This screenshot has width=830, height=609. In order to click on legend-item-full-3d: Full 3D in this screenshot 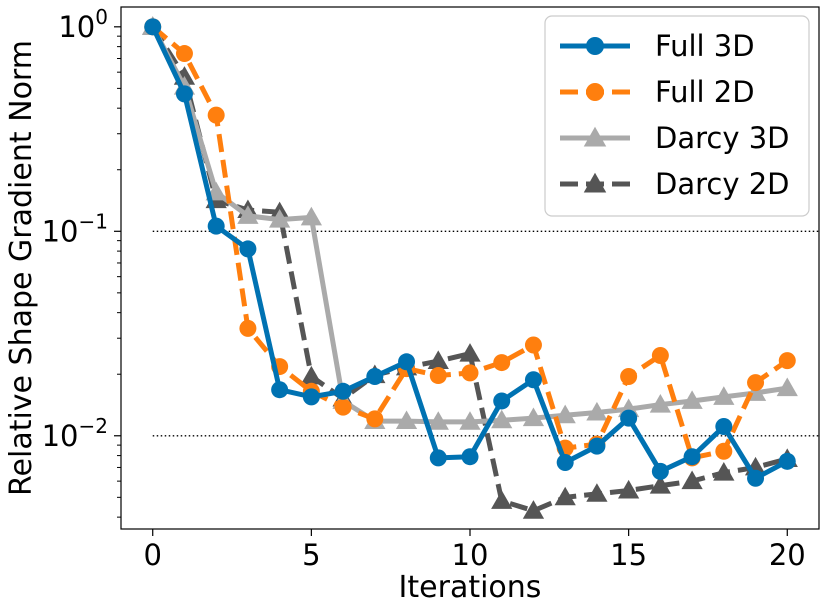, I will do `click(657, 46)`.